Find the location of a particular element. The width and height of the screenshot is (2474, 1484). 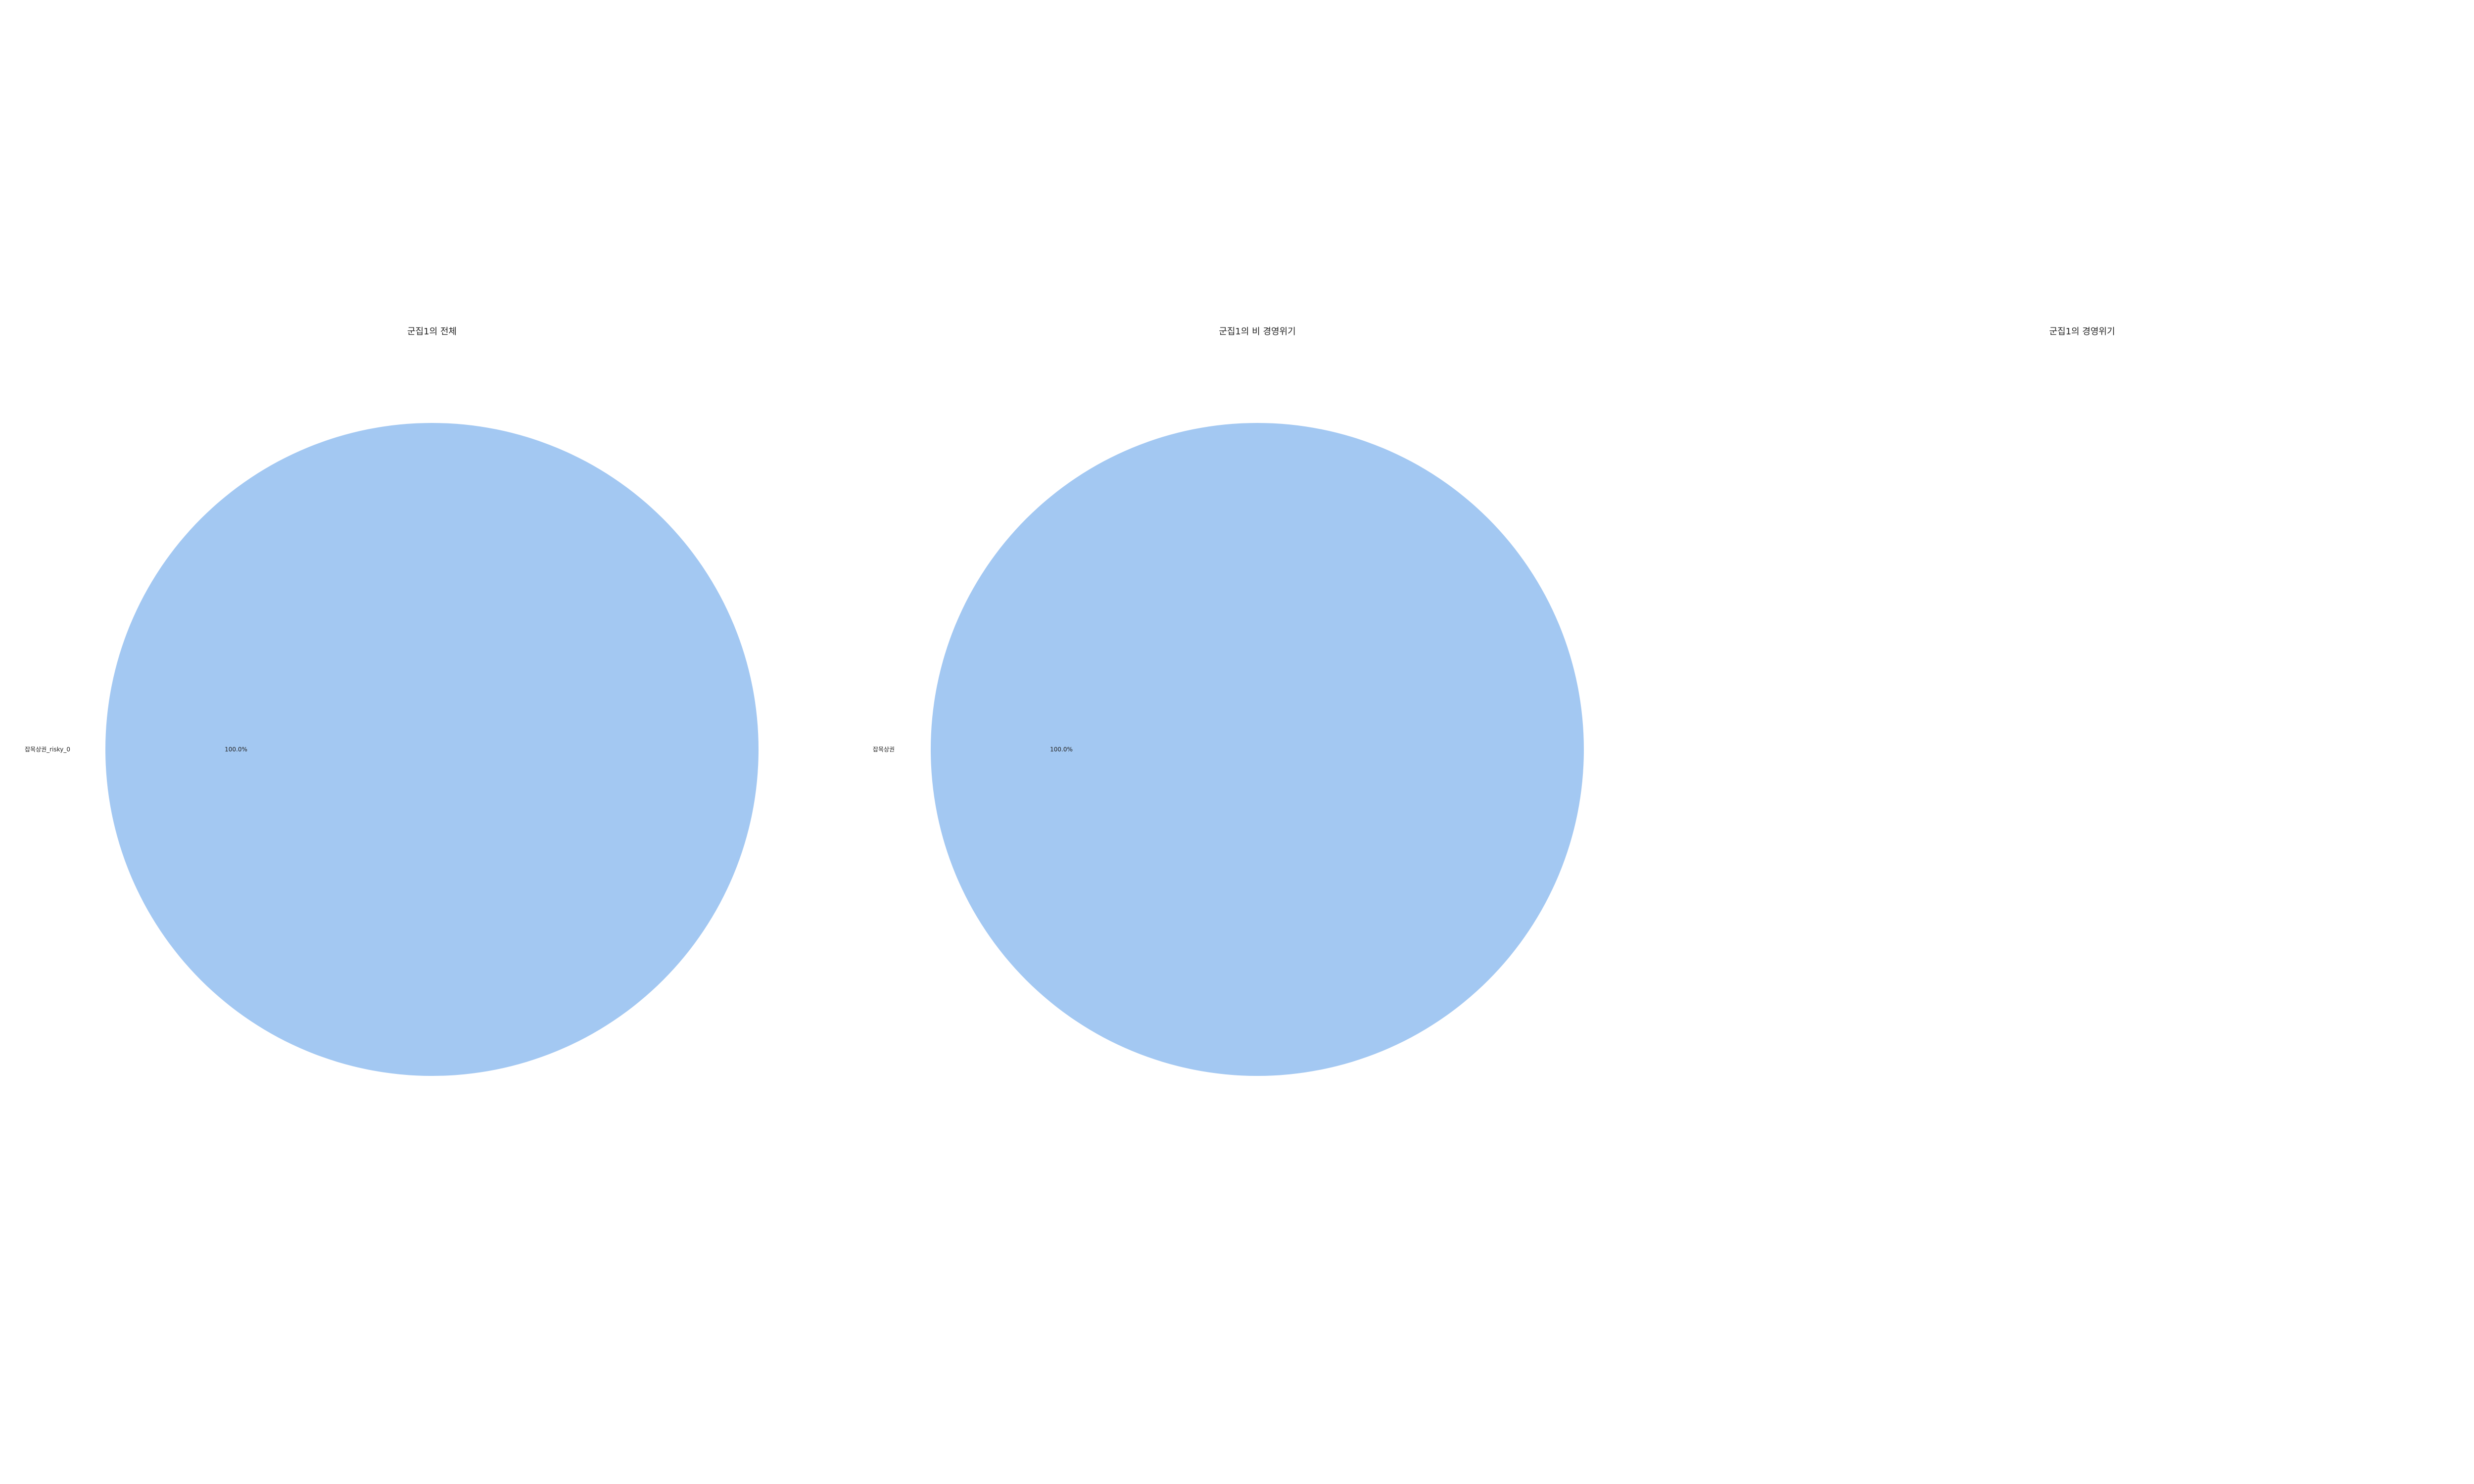

chart-title: 군집1의 전체 is located at coordinates (432, 331).